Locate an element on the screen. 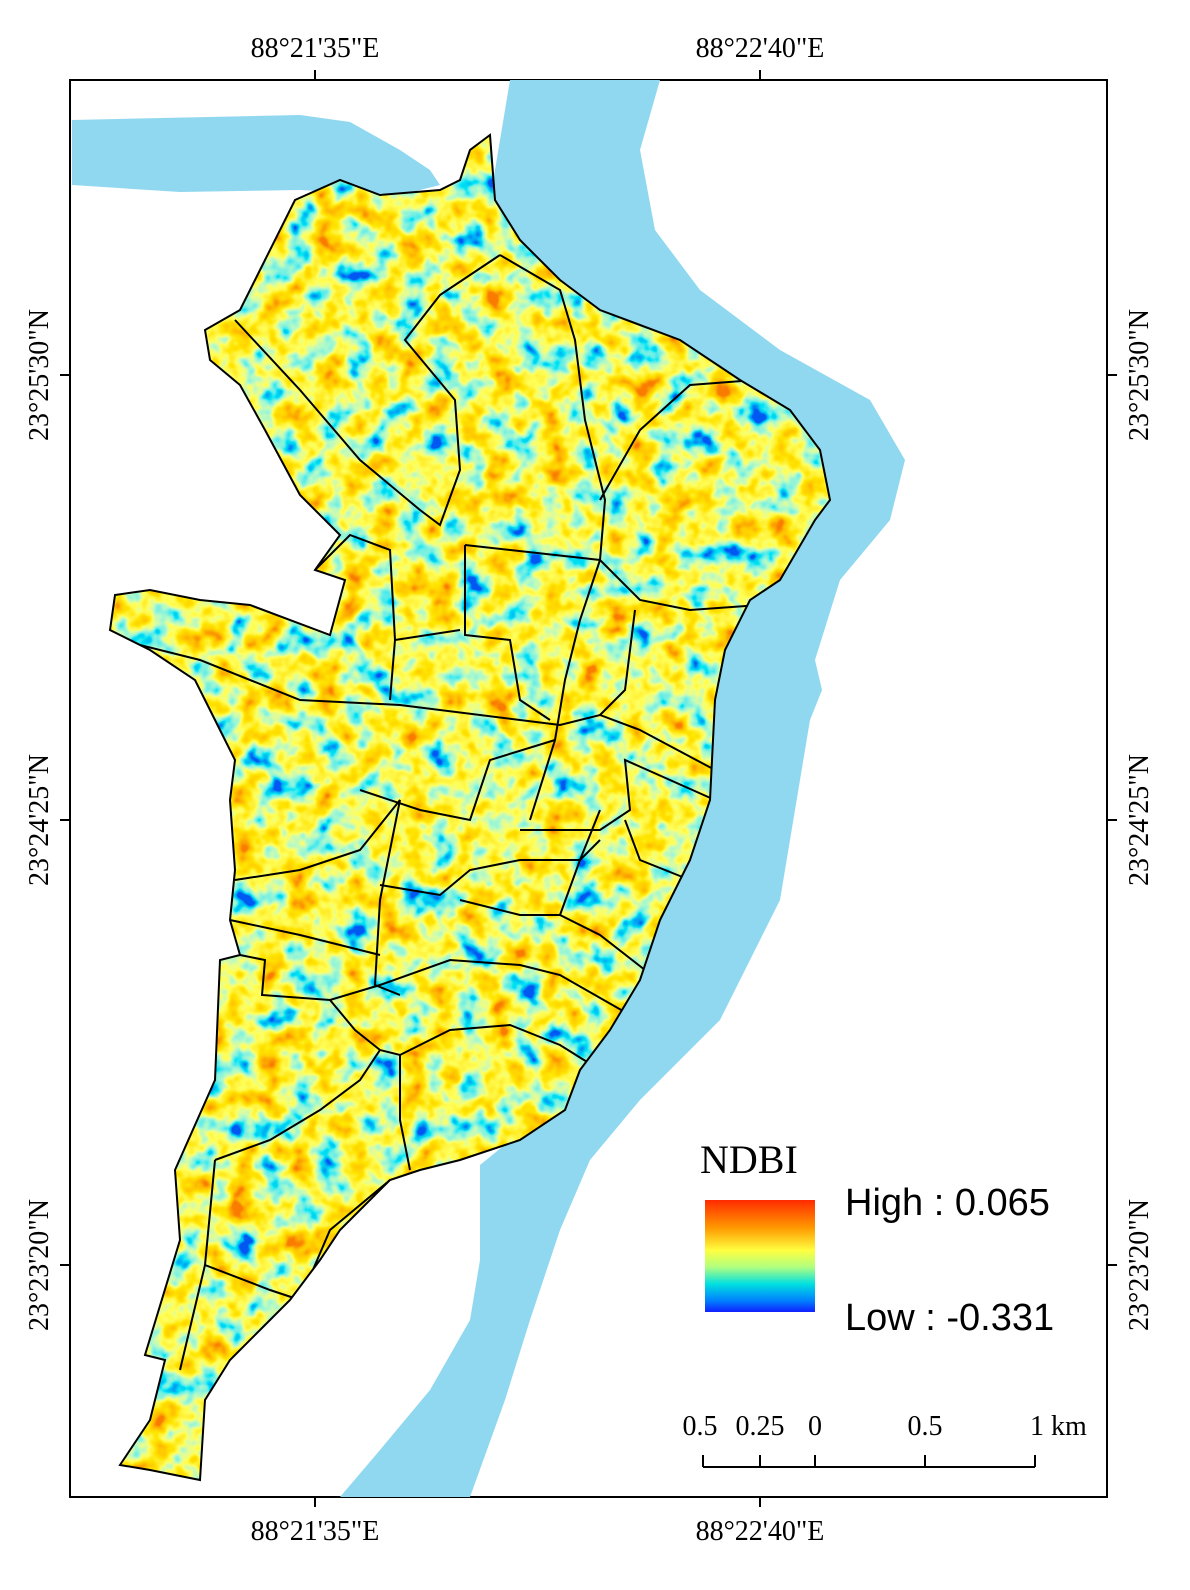 This screenshot has height=1590, width=1190. legend-colorbar is located at coordinates (760, 1256).